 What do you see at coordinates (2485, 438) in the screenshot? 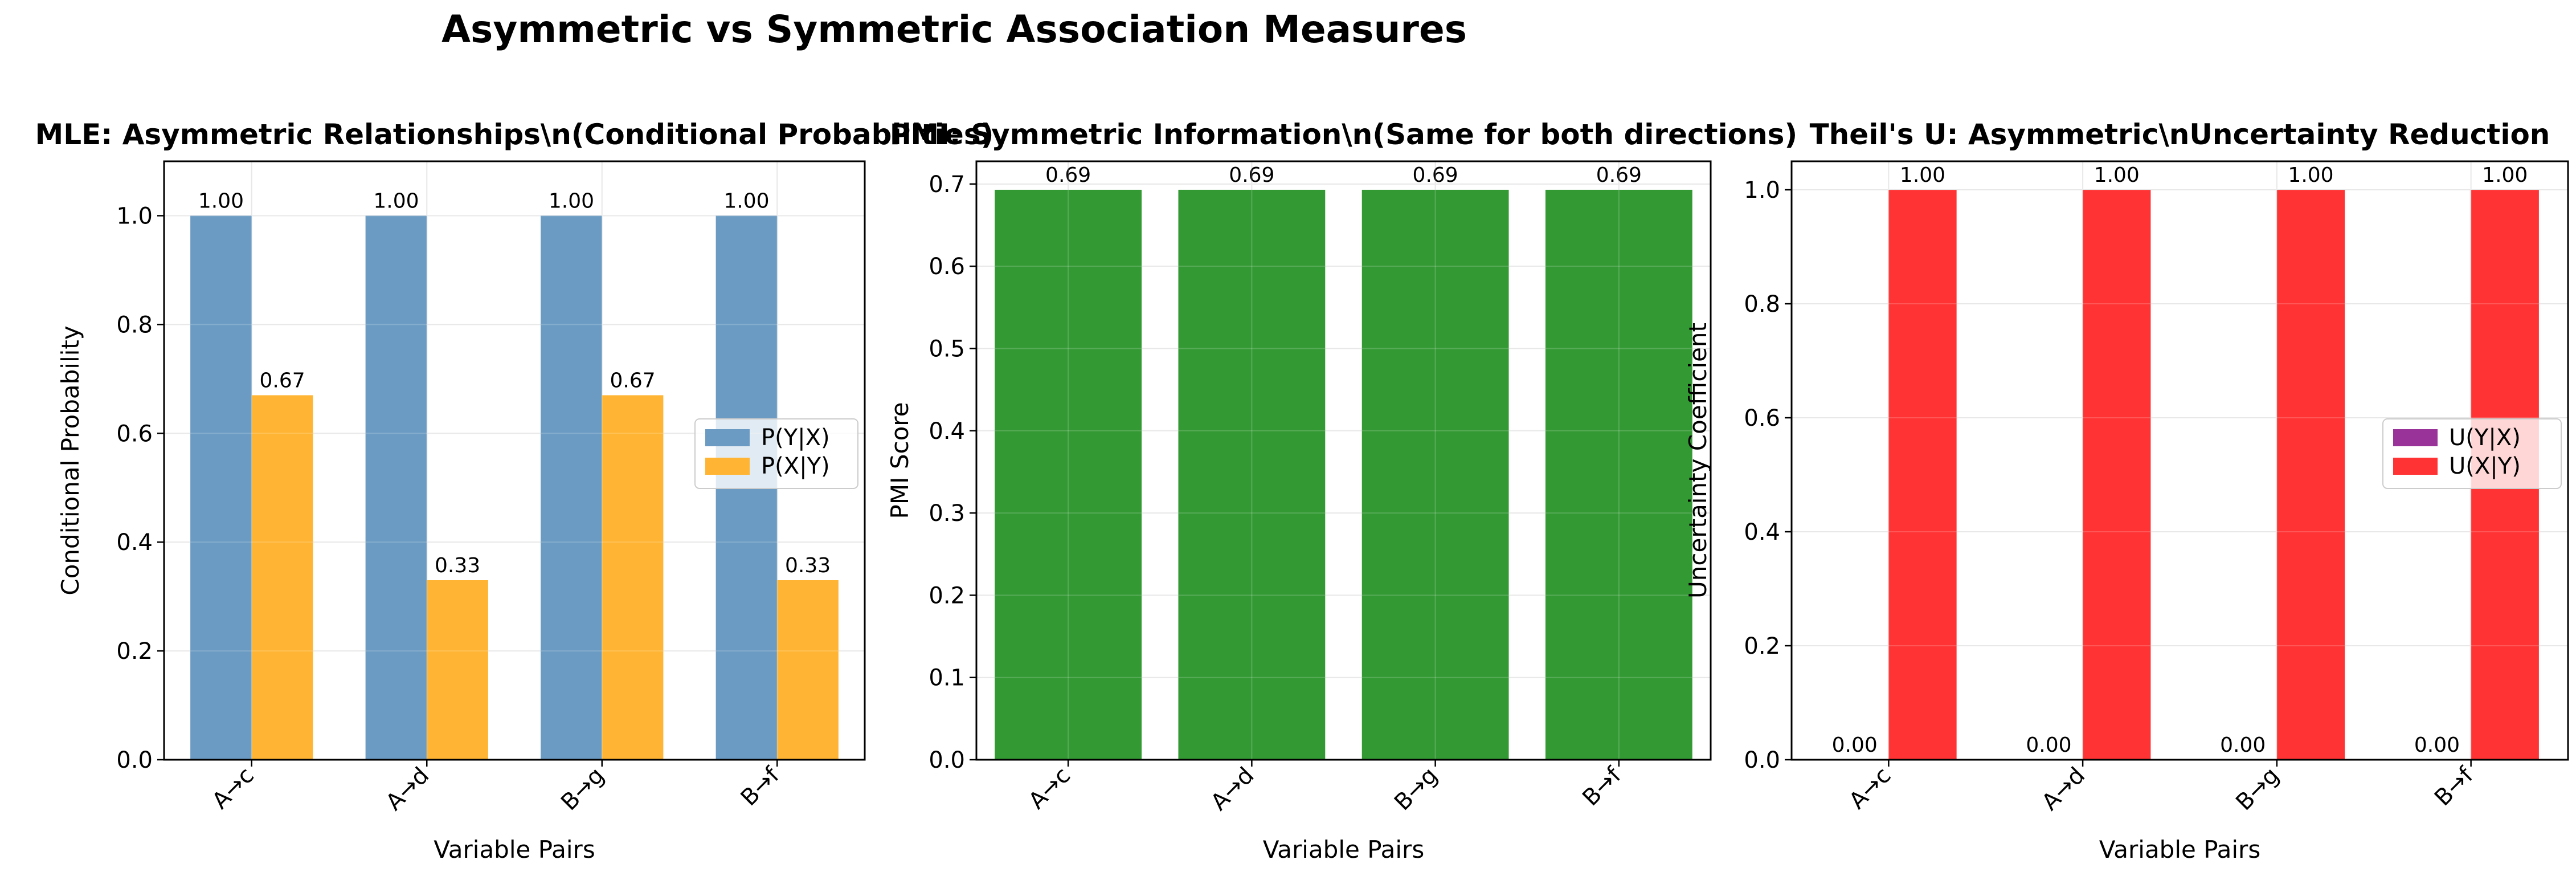
I see `legend-label: U(Y|X)` at bounding box center [2485, 438].